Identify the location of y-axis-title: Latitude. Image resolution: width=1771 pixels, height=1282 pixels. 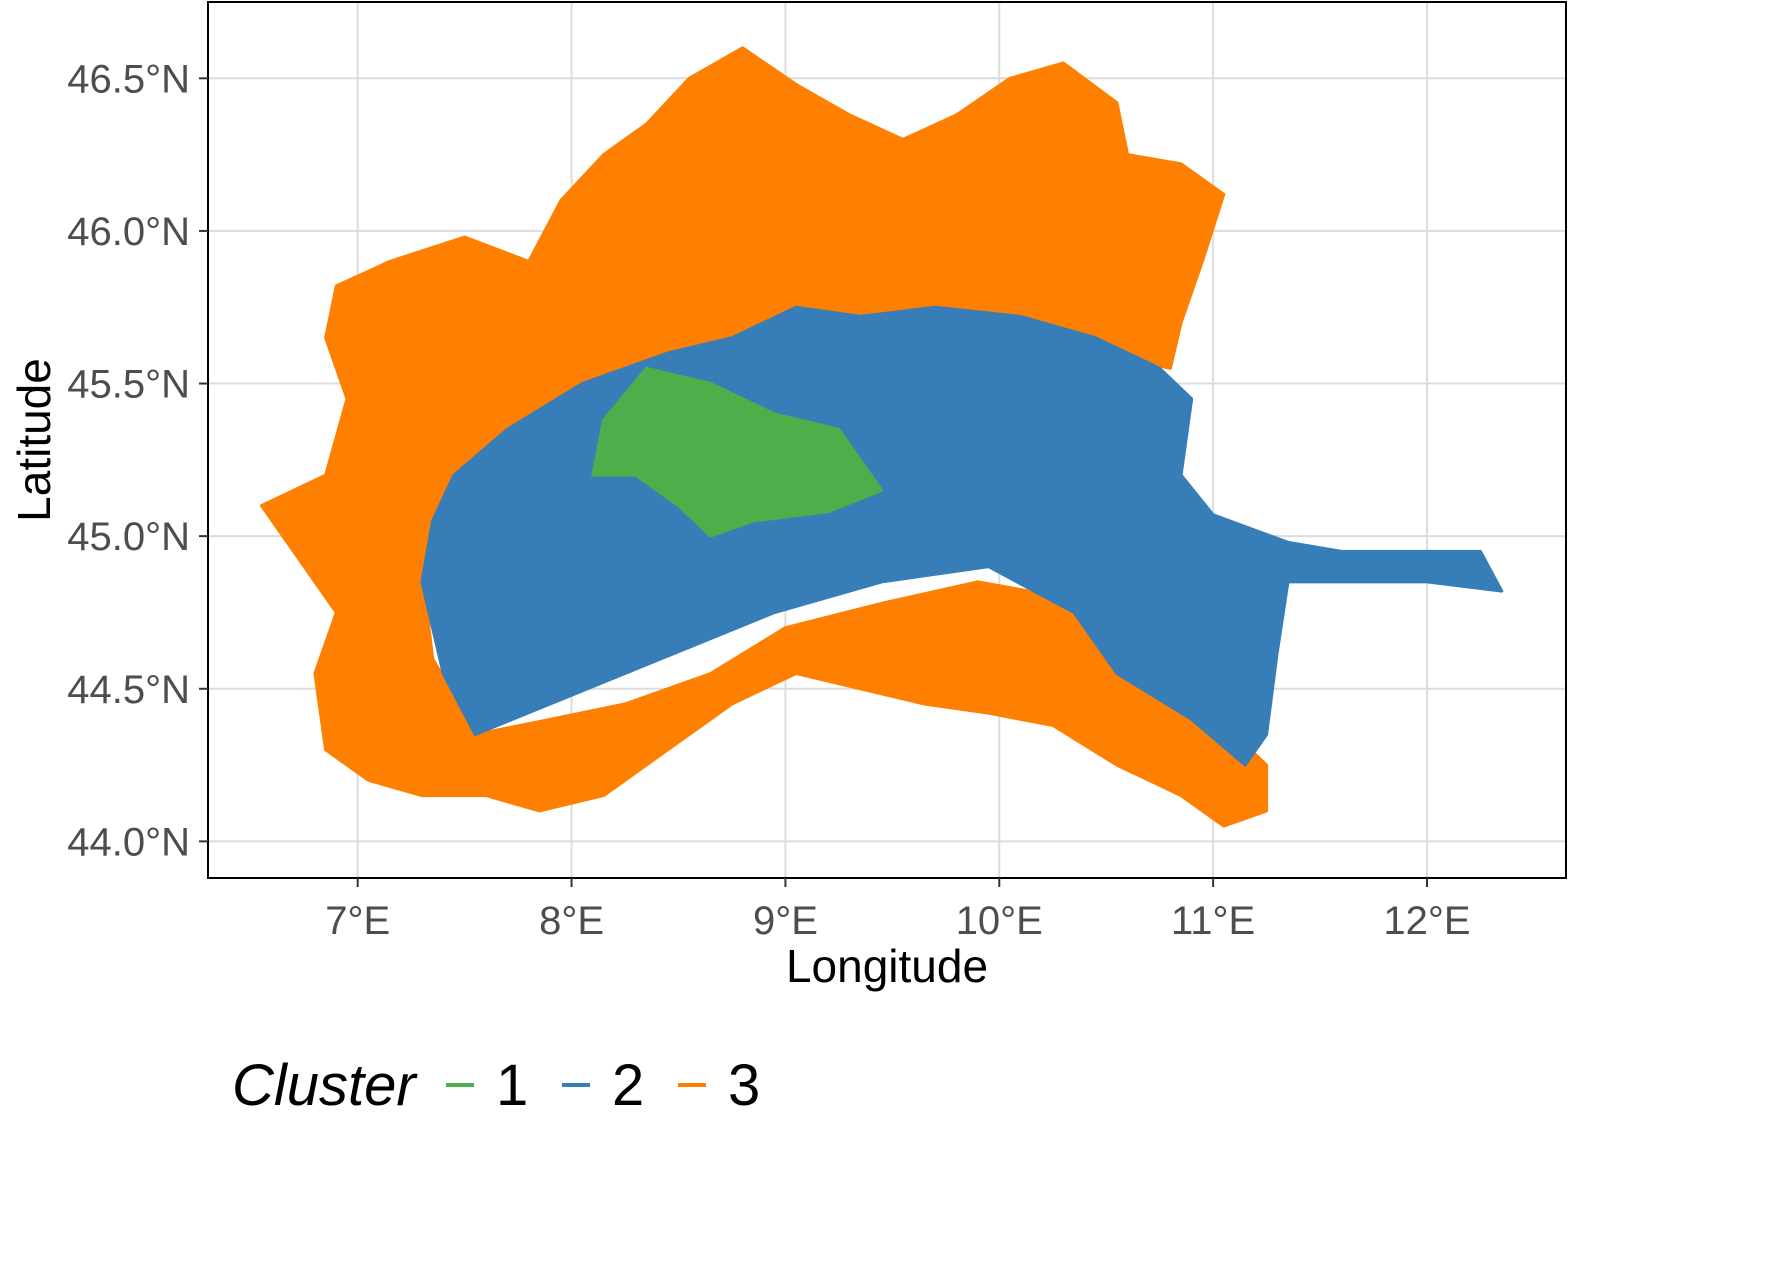
(34, 440).